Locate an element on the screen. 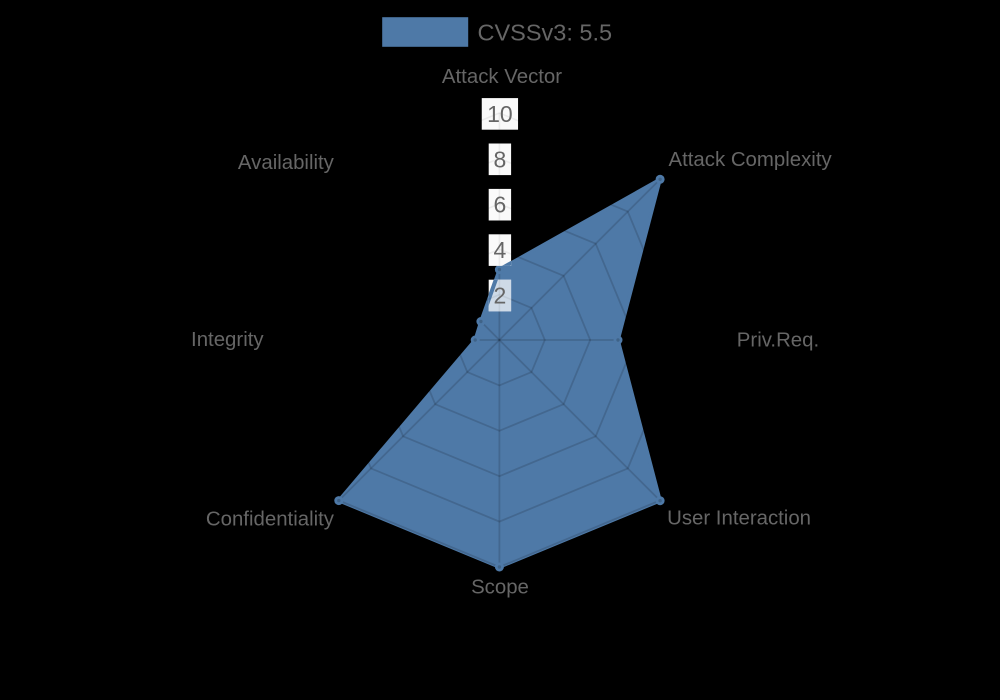 This screenshot has width=1000, height=700. svg-text: 10 is located at coordinates (500, 114).